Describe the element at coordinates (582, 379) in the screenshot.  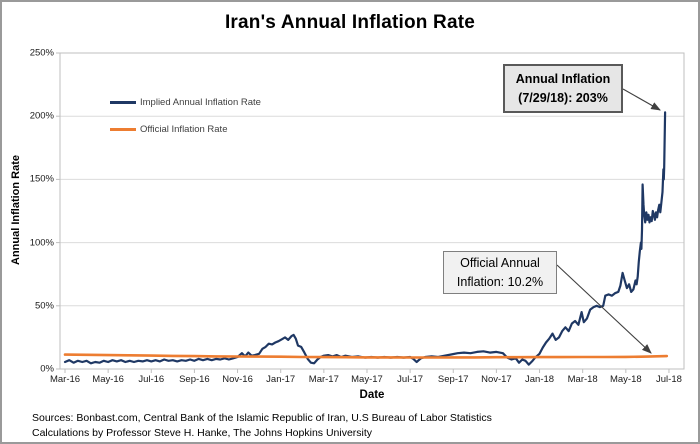
I see `x-tick-label: Mar-18` at that location.